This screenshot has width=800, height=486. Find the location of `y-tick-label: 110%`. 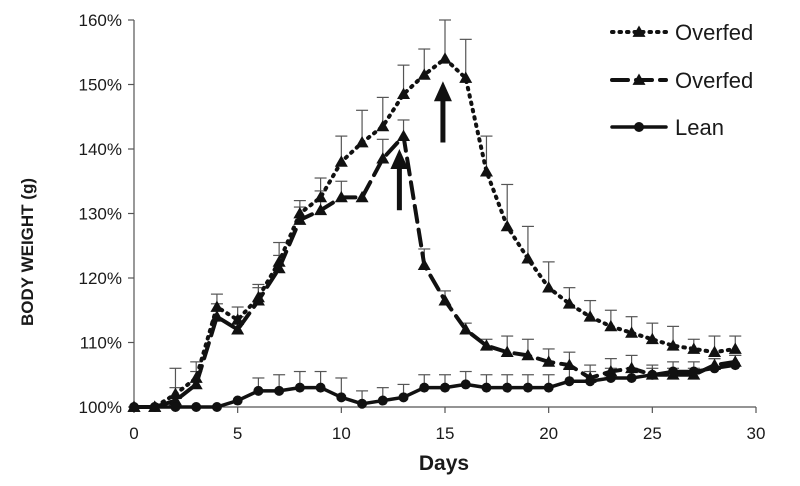

y-tick-label: 110% is located at coordinates (101, 343).